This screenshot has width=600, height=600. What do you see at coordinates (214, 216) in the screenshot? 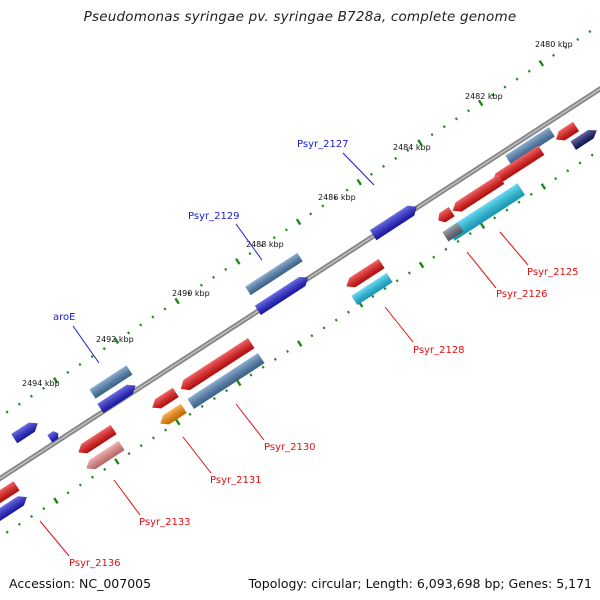
I see `gene-label-top: Psyr_2129` at bounding box center [214, 216].